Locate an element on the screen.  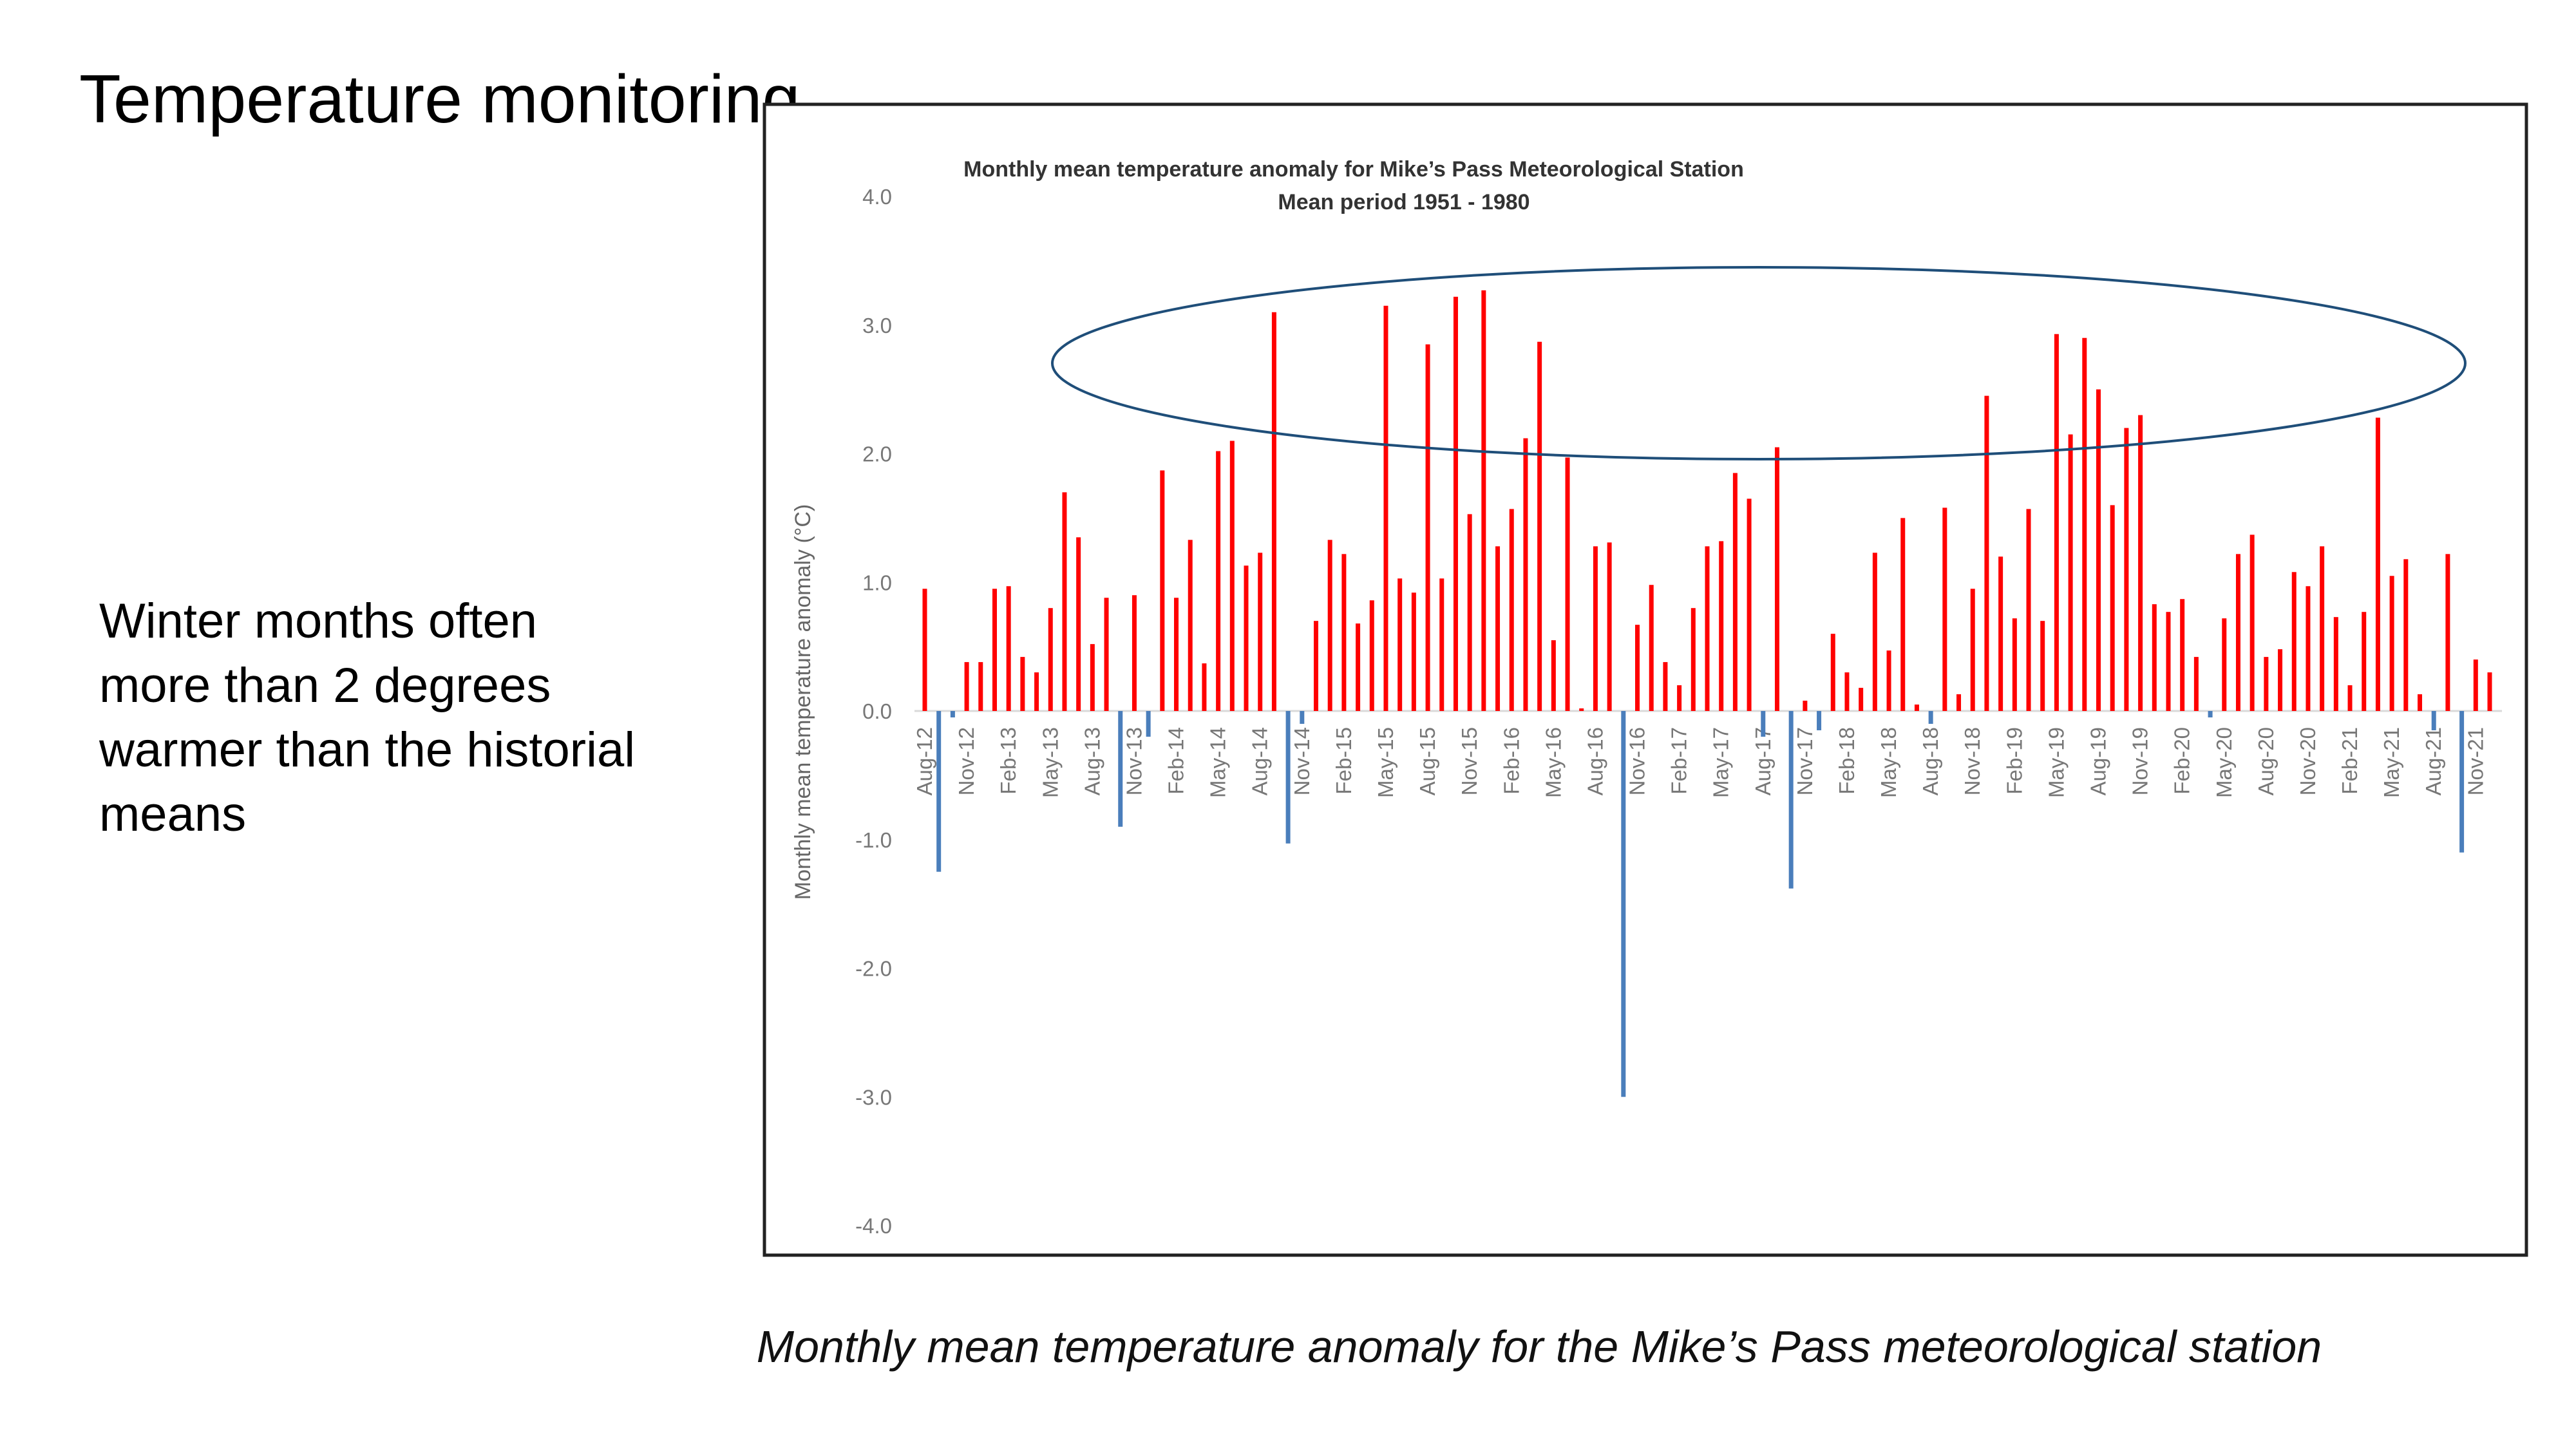
x-tick-label: Feb-18 is located at coordinates (1847, 761).